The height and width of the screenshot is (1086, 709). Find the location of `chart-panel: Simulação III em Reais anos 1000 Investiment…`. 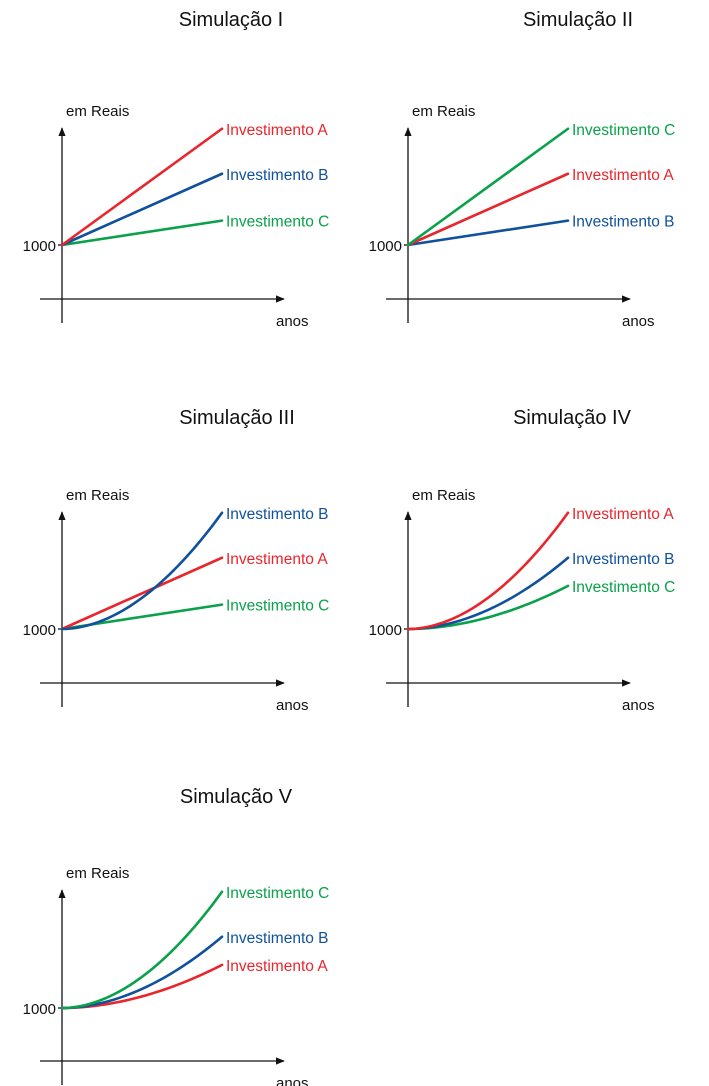

chart-panel: Simulação III em Reais anos 1000 Investiment… is located at coordinates (176, 560).